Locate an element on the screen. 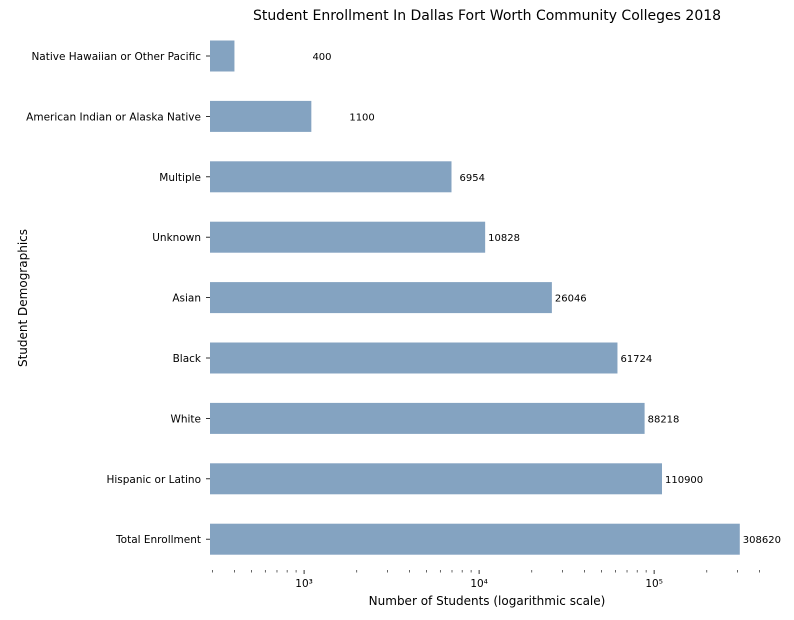 The image size is (794, 620). value-label-multiple: 6954 is located at coordinates (471, 178).